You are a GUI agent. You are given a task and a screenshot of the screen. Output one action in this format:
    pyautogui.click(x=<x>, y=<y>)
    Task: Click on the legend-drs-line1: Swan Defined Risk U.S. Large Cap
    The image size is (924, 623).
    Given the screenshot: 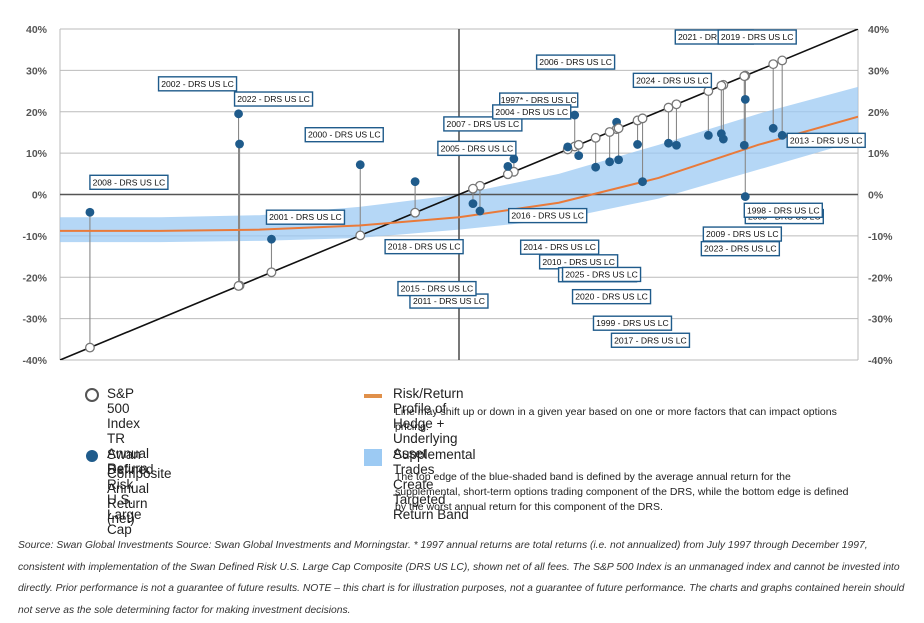 What is the action you would take?
    pyautogui.click(x=130, y=492)
    